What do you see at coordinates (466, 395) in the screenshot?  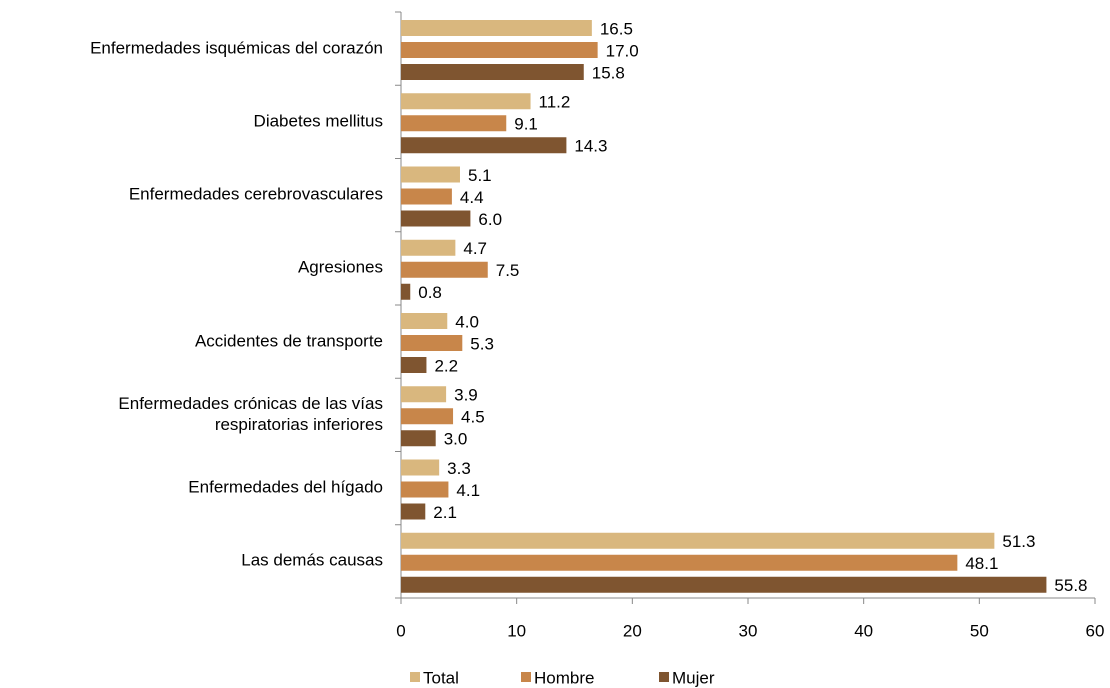 I see `value-label: 3.9` at bounding box center [466, 395].